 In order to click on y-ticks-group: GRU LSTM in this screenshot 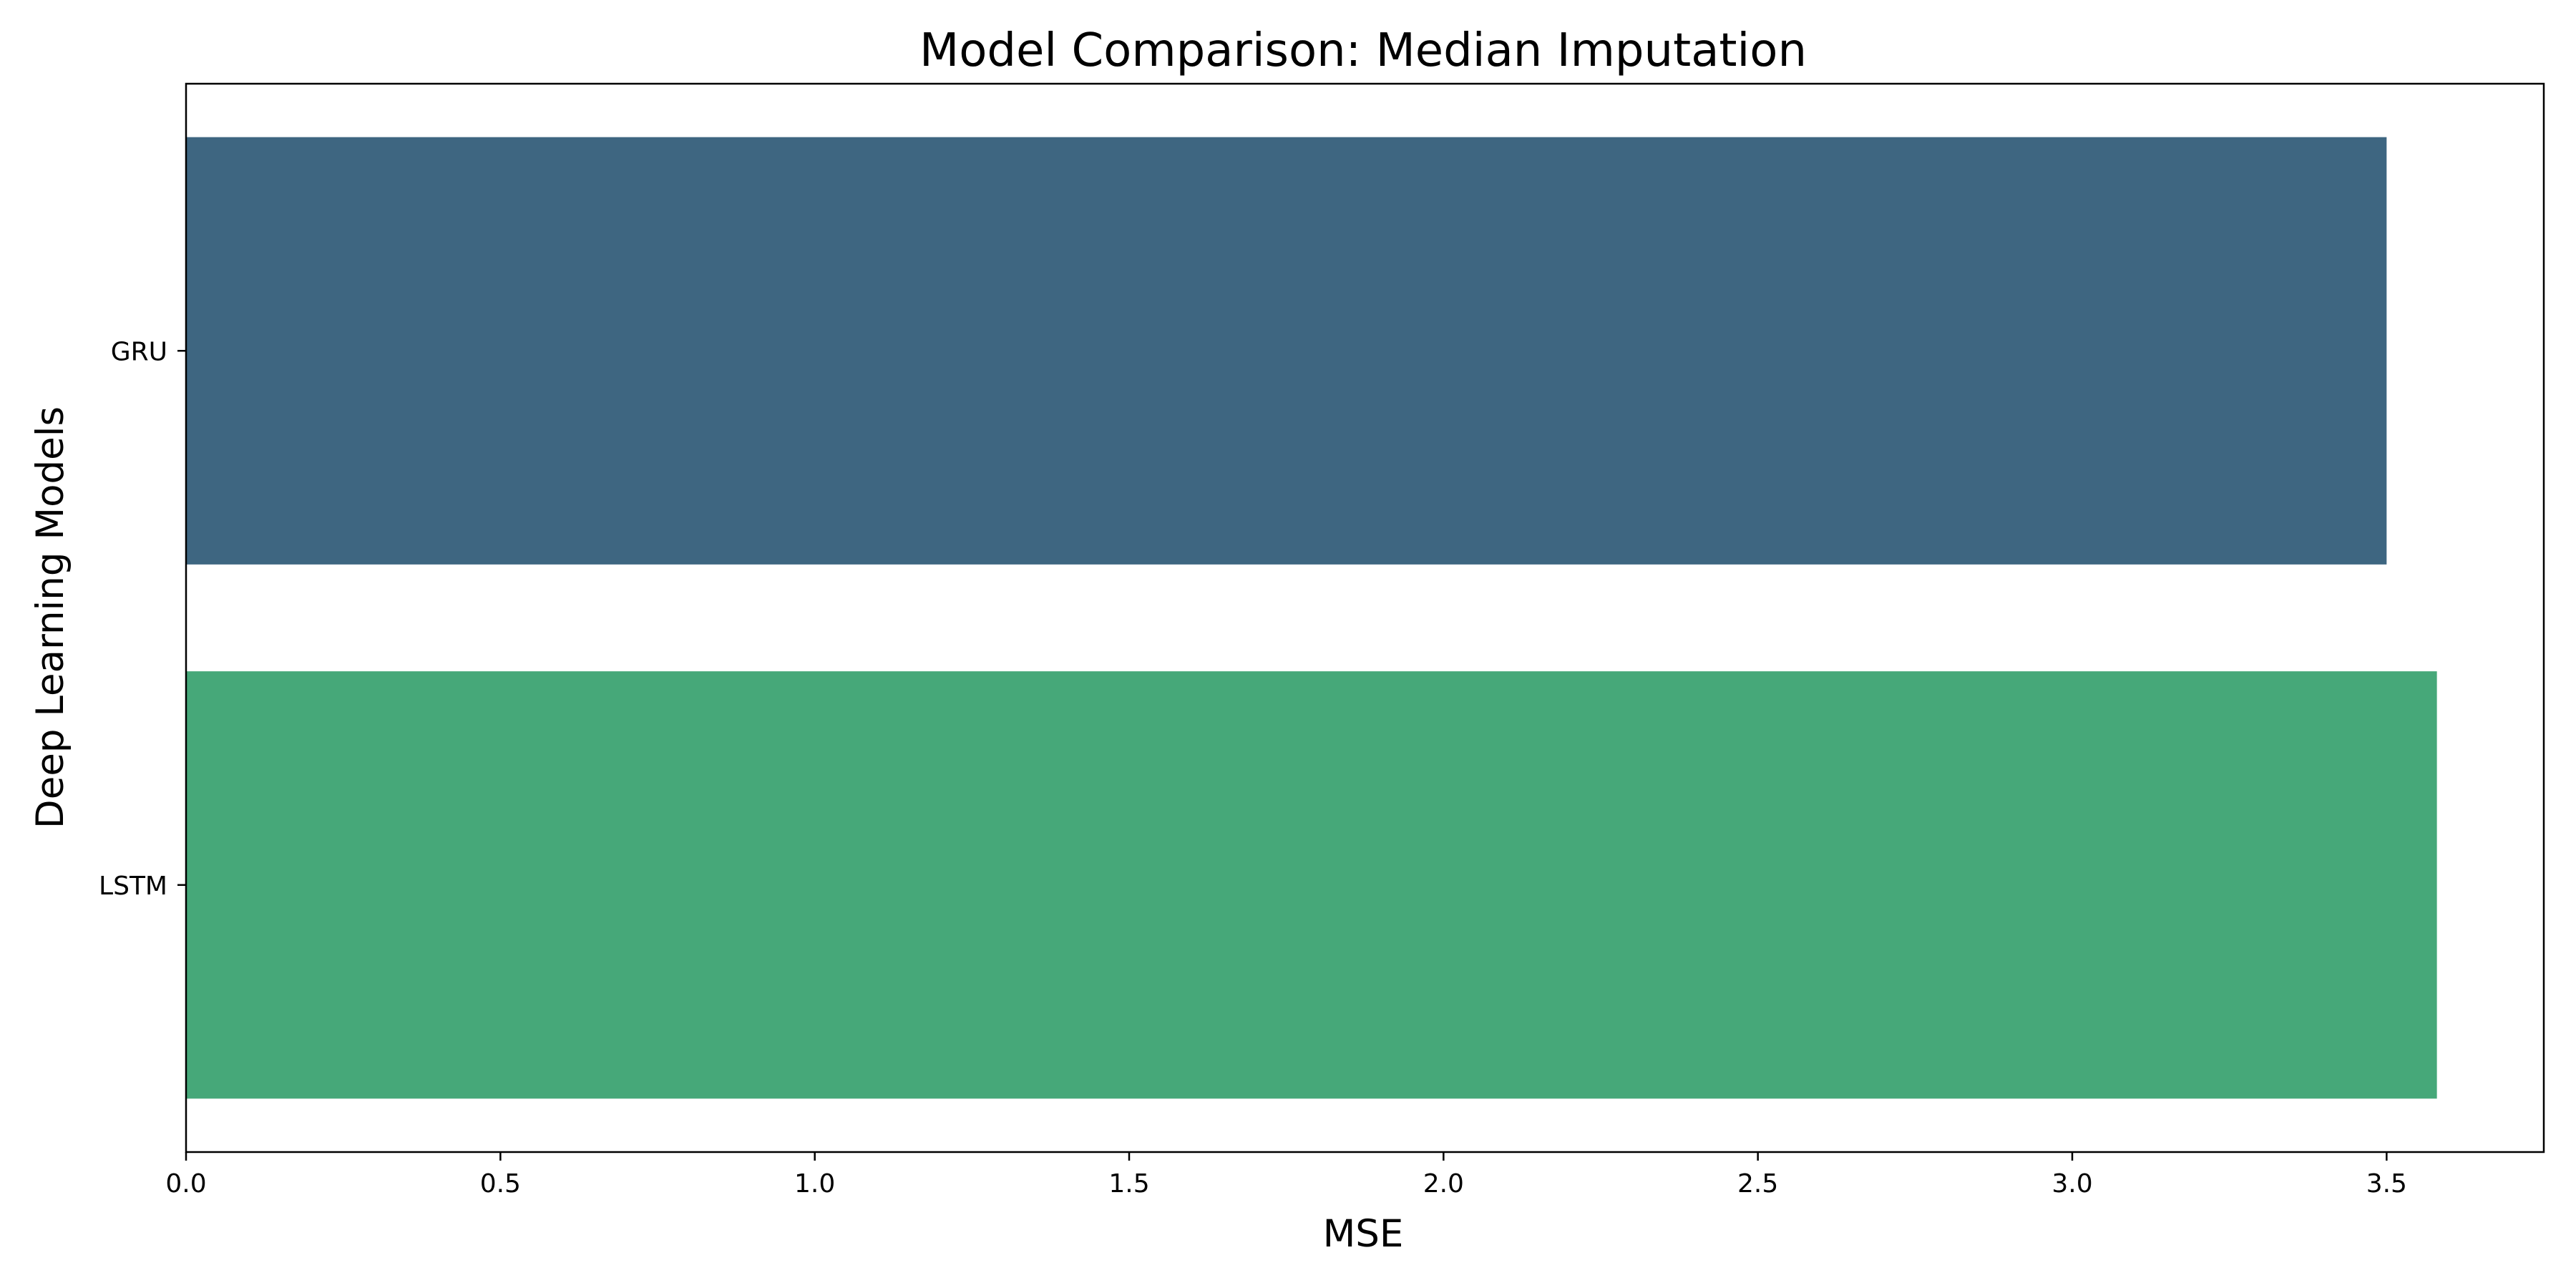, I will do `click(142, 619)`.